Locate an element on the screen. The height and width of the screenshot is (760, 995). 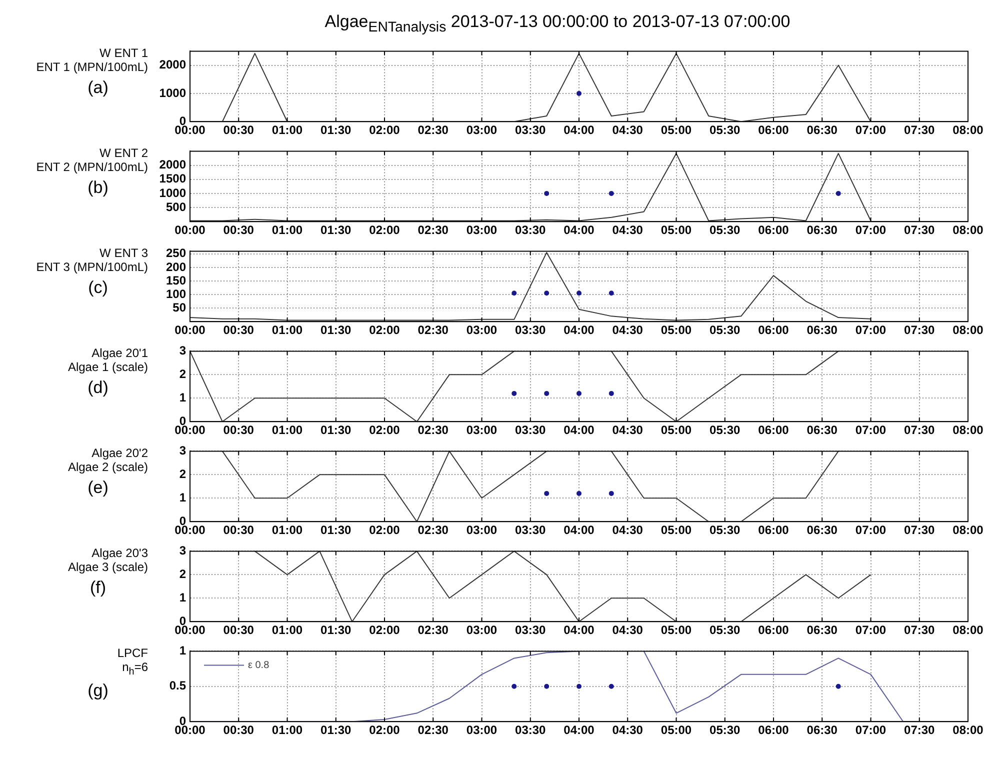
y-axis-title: W ENT 2 ENT 2 (MPN/100mL) is located at coordinates (91, 160).